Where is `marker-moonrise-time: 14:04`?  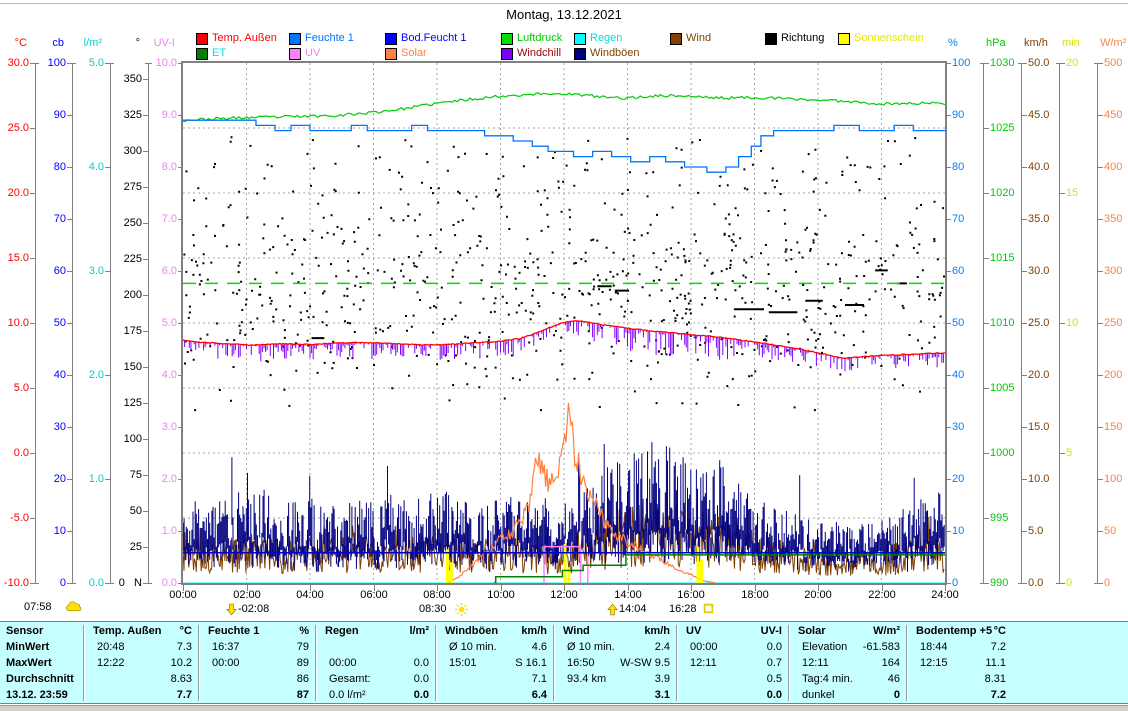
marker-moonrise-time: 14:04 is located at coordinates (633, 609).